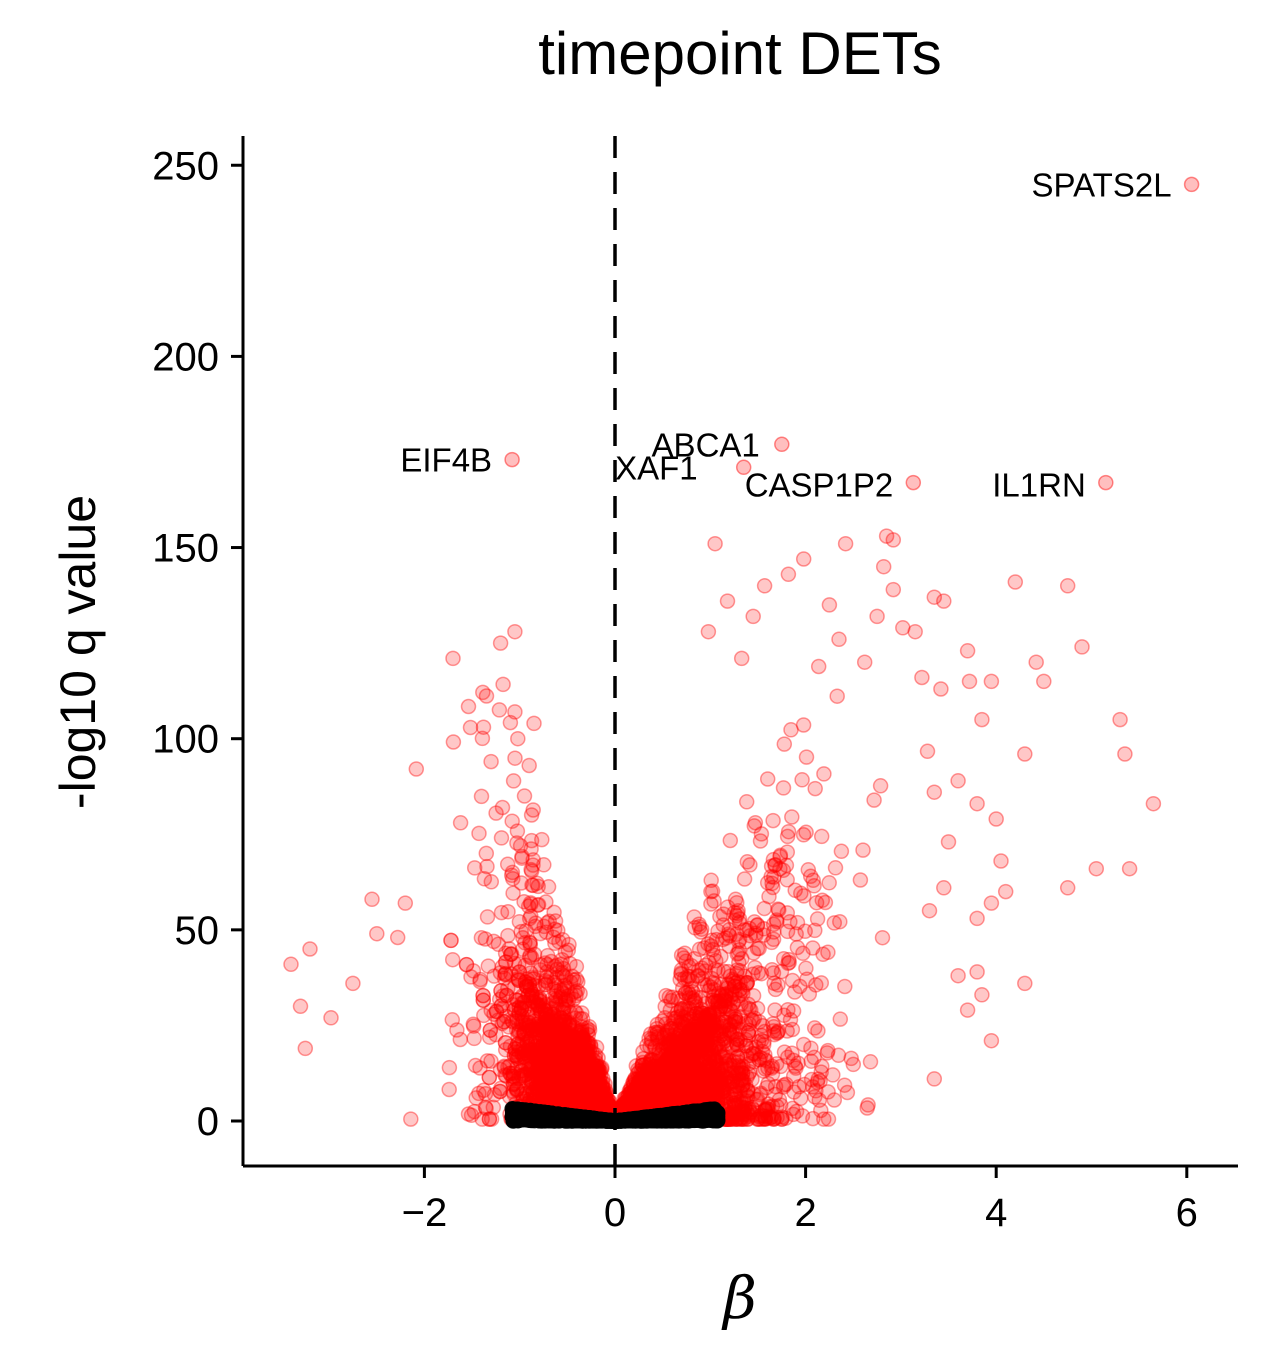 This screenshot has width=1274, height=1349. Describe the element at coordinates (739, 53) in the screenshot. I see `chart-title: timepoint DETs` at that location.